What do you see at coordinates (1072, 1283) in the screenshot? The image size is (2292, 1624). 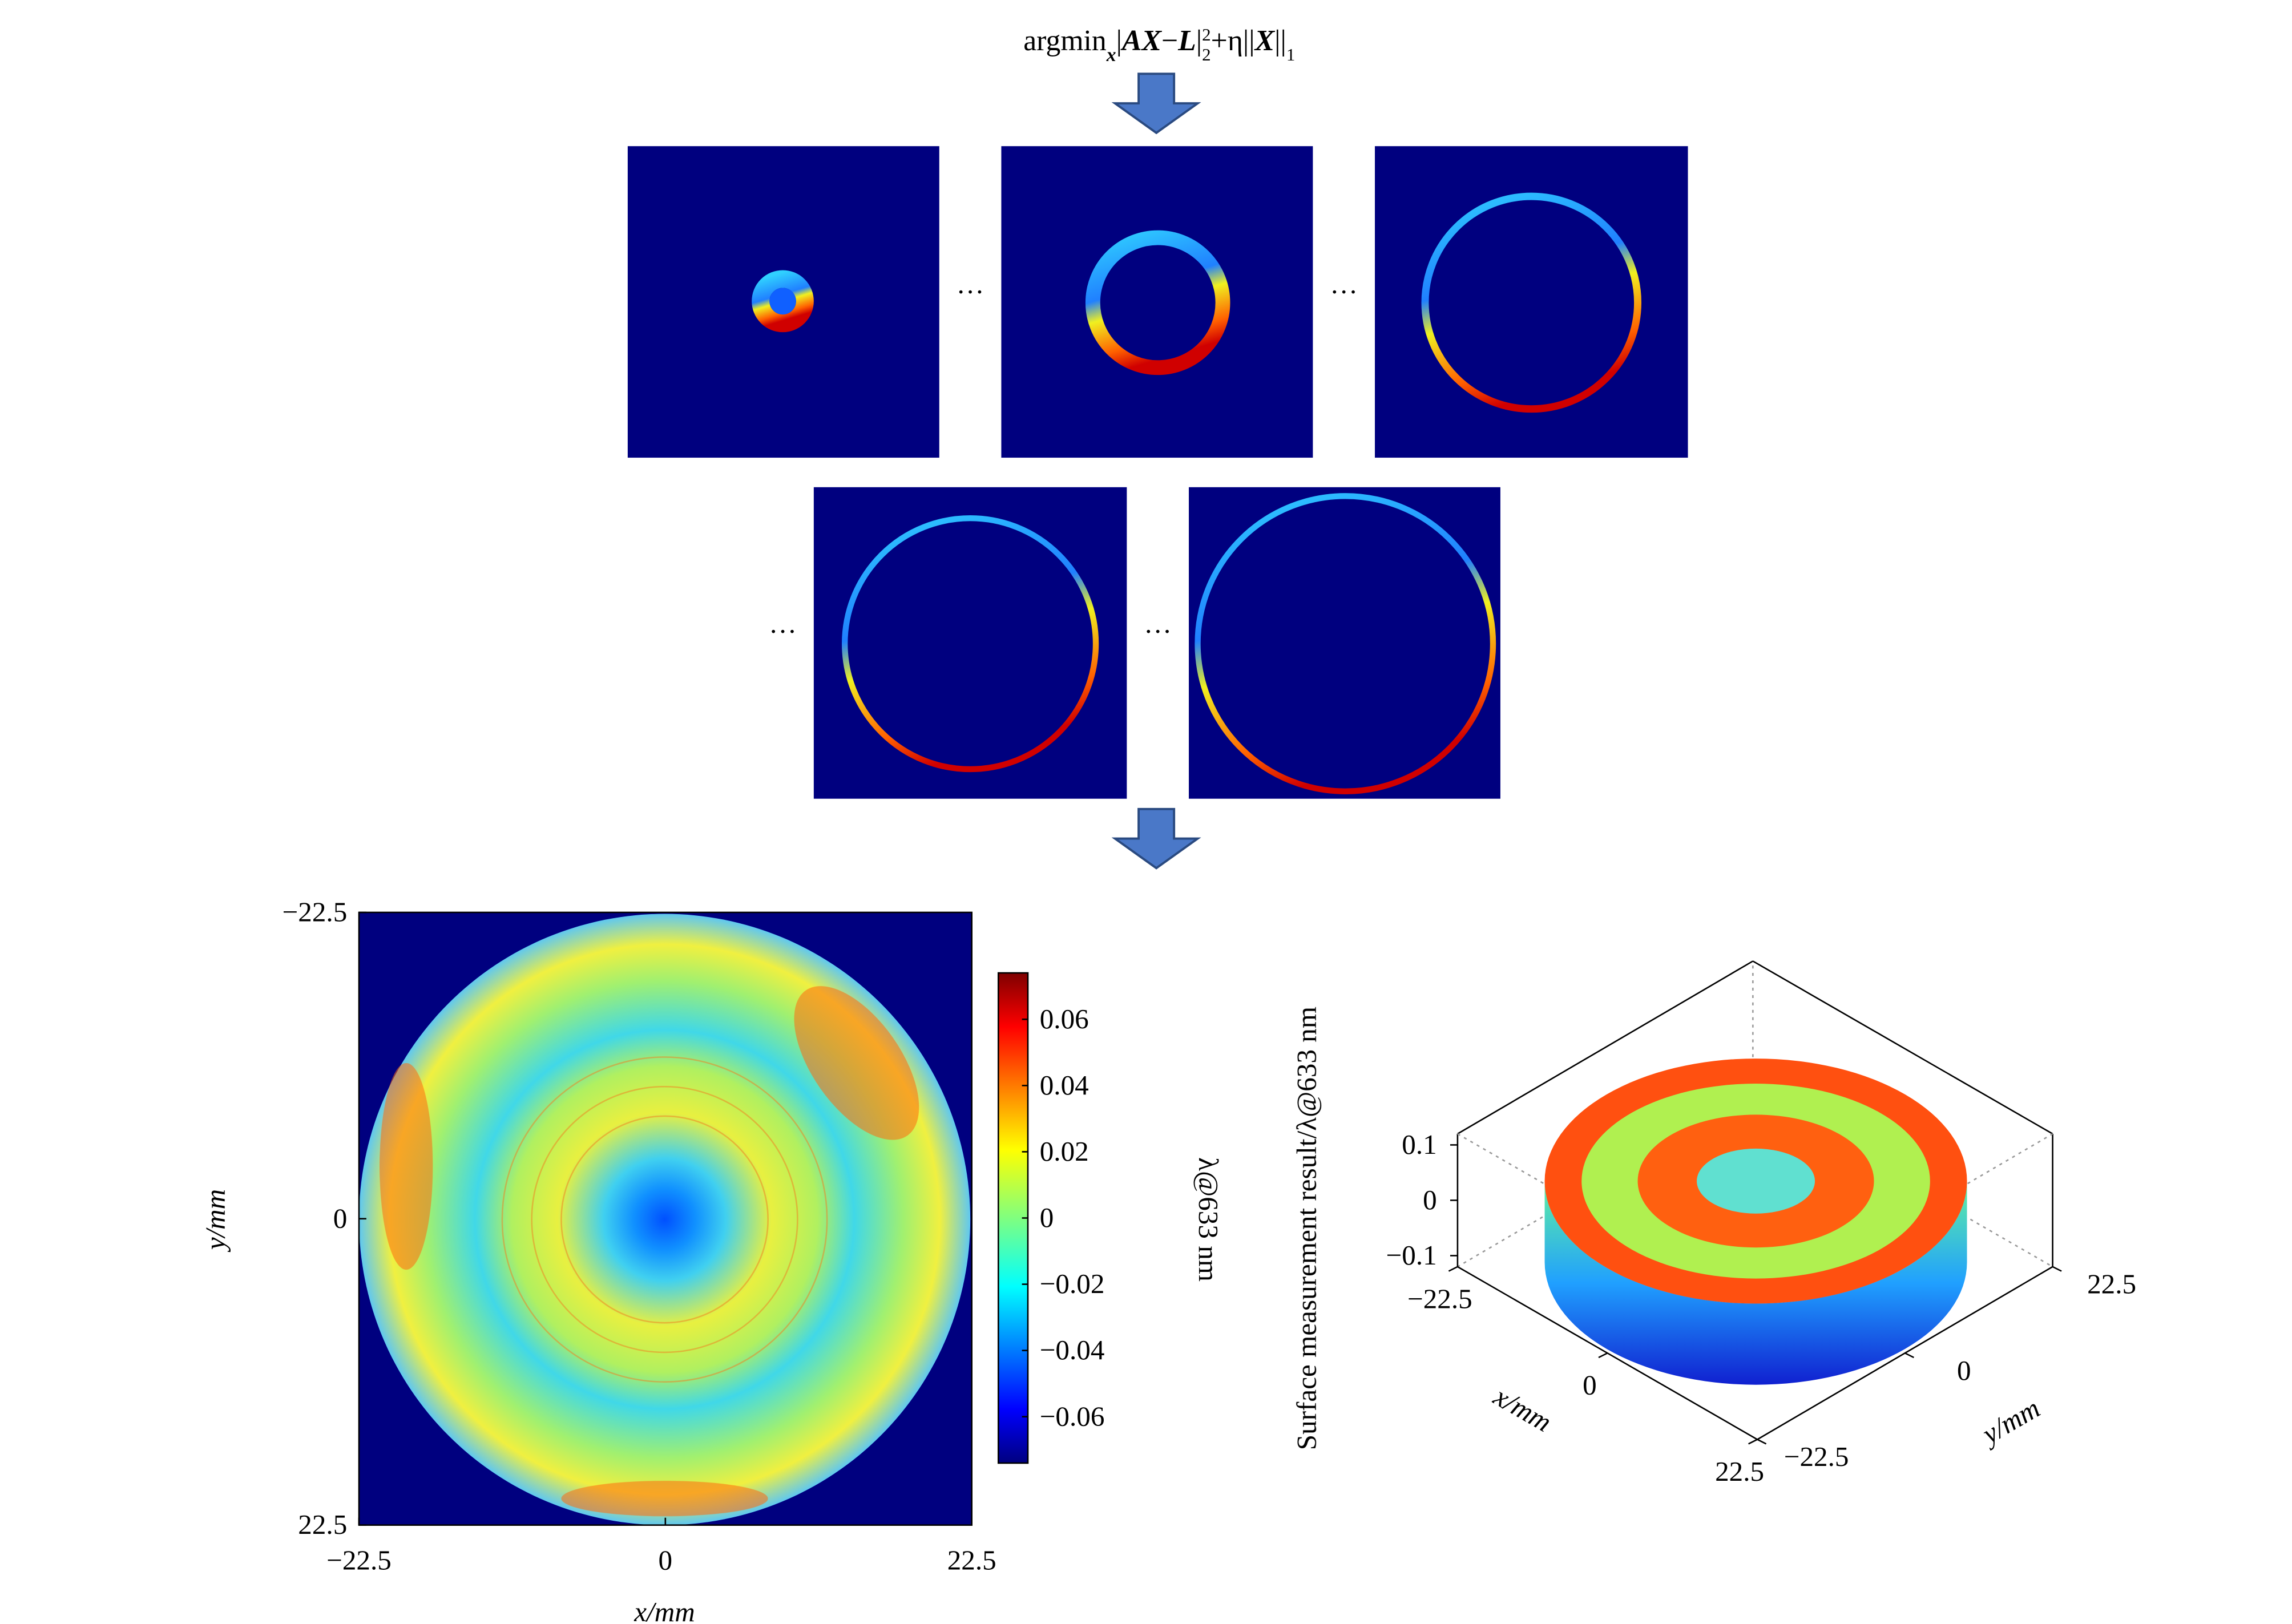 I see `colorbar-tick-label: −0.02` at bounding box center [1072, 1283].